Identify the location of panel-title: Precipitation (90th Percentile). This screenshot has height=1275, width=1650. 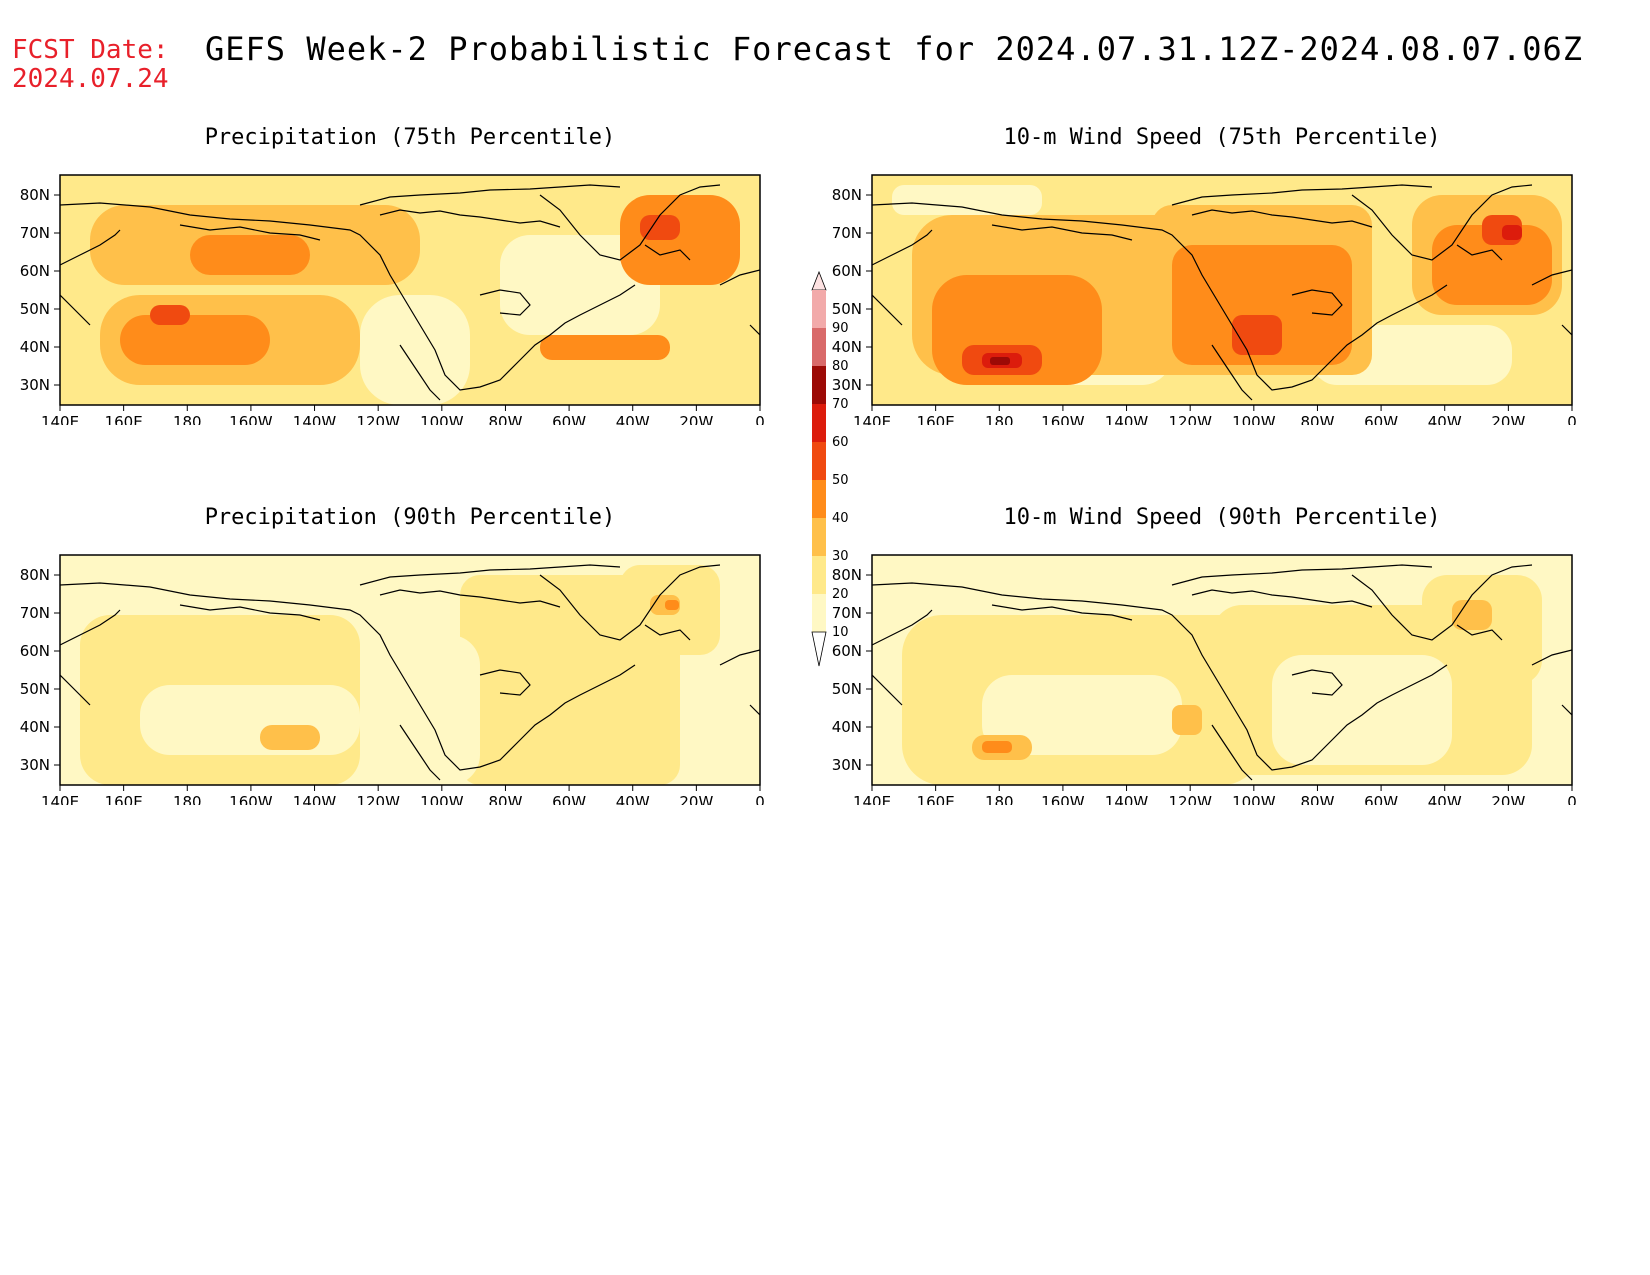
(410, 517).